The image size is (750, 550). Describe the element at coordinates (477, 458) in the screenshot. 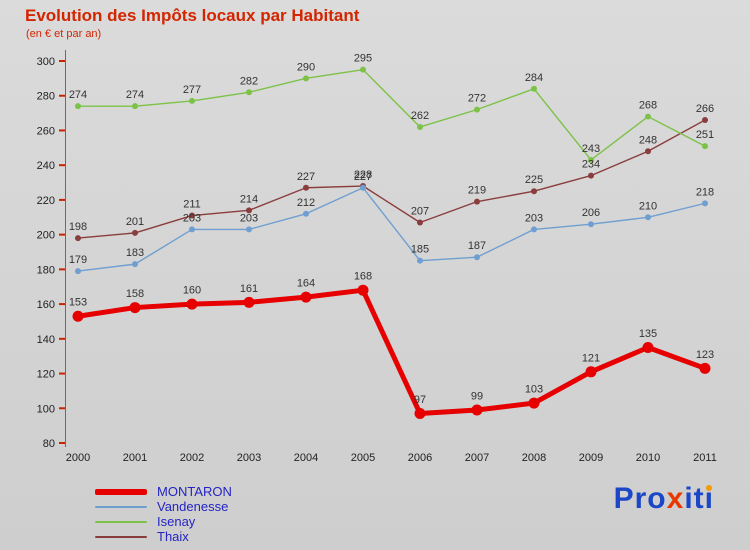

I see `svg-text: 2007` at that location.